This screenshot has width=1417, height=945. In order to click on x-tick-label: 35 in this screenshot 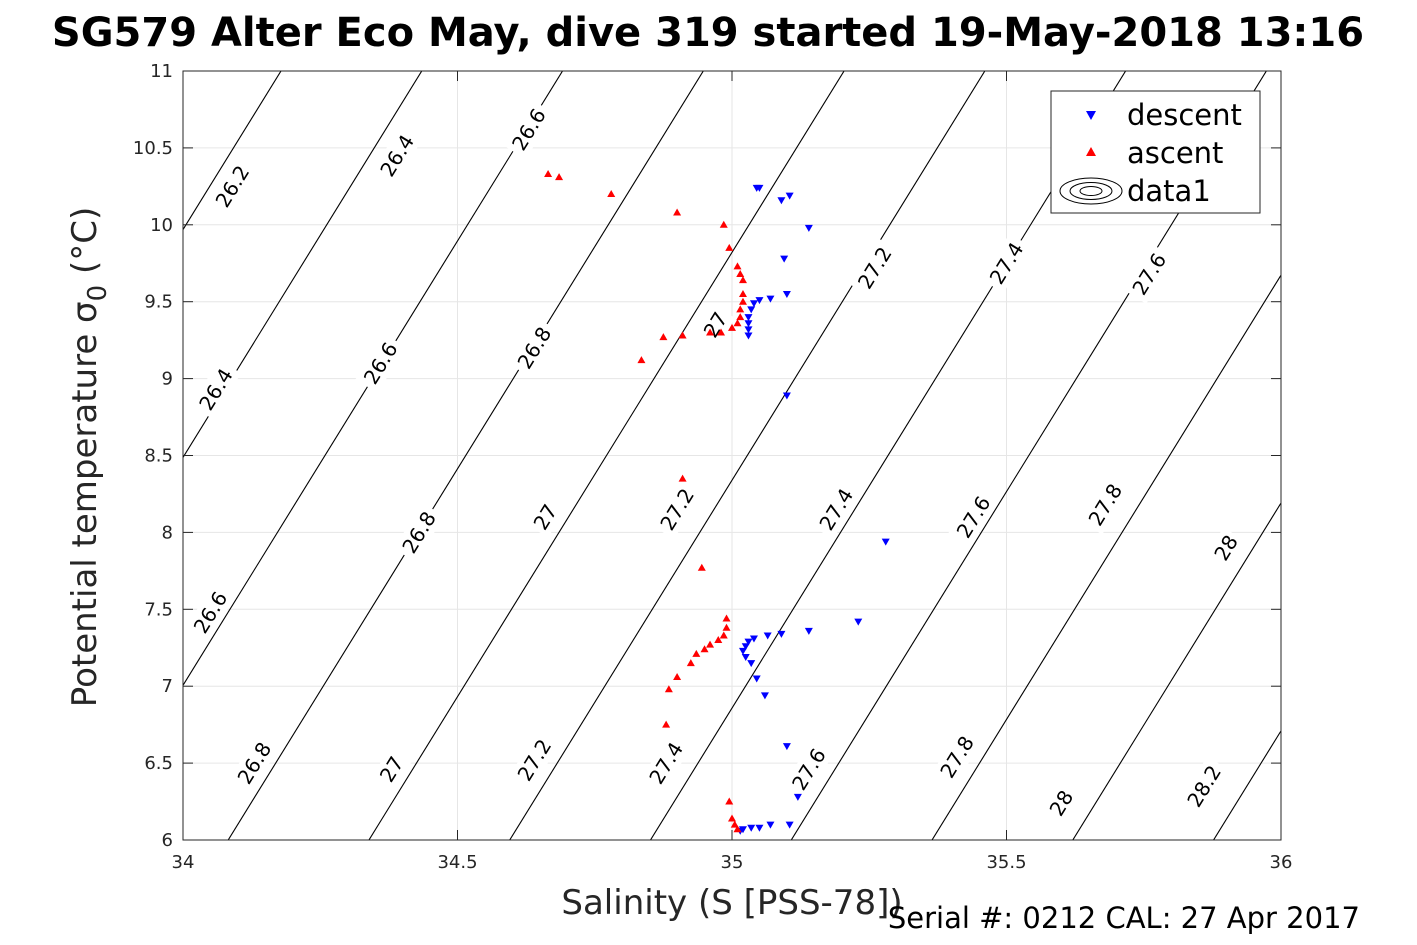, I will do `click(732, 862)`.